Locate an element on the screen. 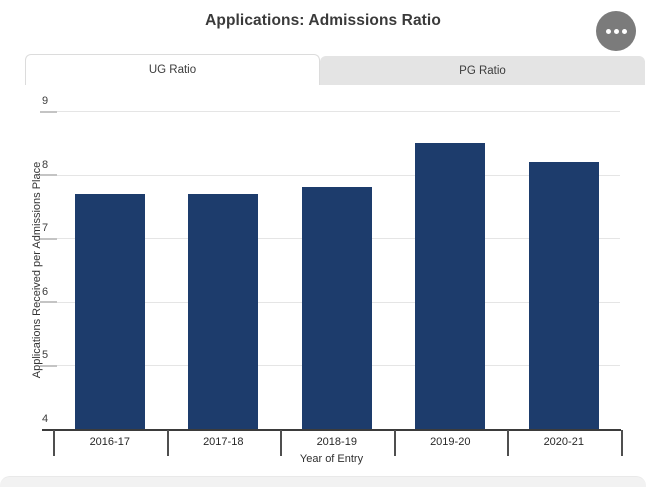 The image size is (646, 487). y-tick-label: 6 is located at coordinates (45, 291).